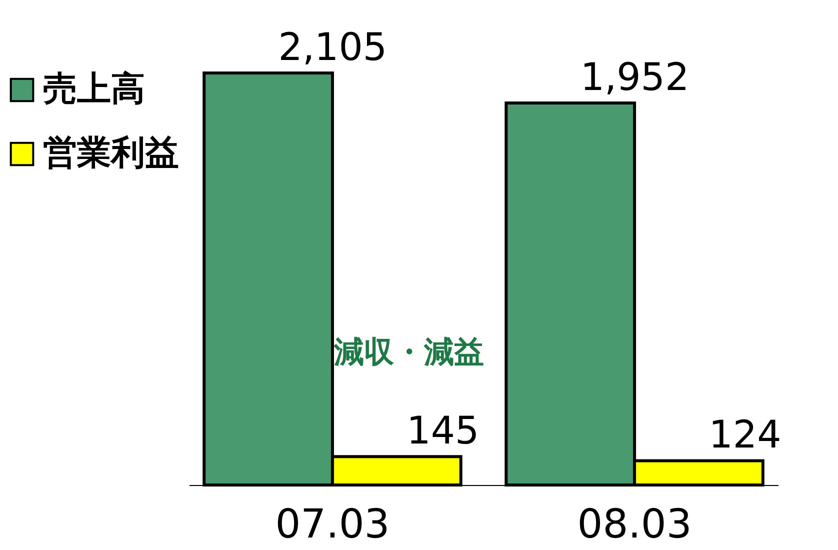 The height and width of the screenshot is (550, 838). What do you see at coordinates (333, 47) in the screenshot?
I see `data-label: 2,105` at bounding box center [333, 47].